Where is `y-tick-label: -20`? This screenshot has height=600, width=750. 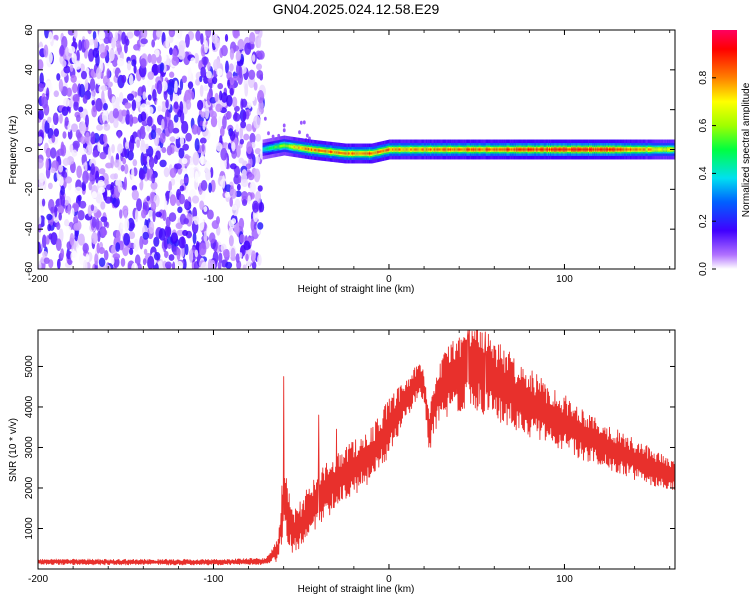
y-tick-label: -20 is located at coordinates (29, 189).